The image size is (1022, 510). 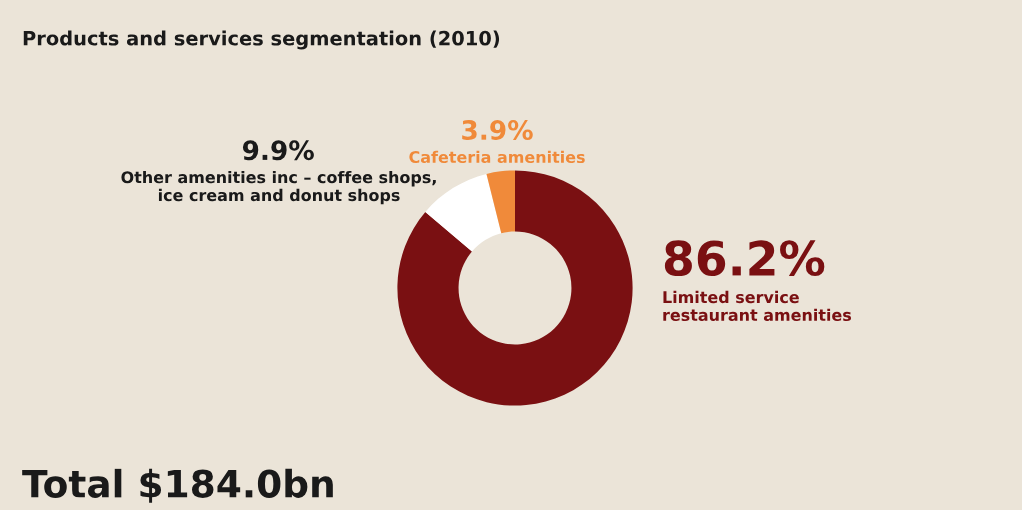 I want to click on data-label: 3.9%, so click(x=497, y=130).